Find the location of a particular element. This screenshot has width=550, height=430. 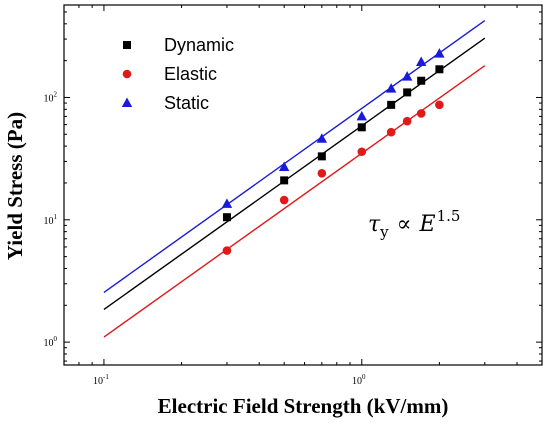

power-law-annotation: τy ∝ E1.5 is located at coordinates (414, 224).